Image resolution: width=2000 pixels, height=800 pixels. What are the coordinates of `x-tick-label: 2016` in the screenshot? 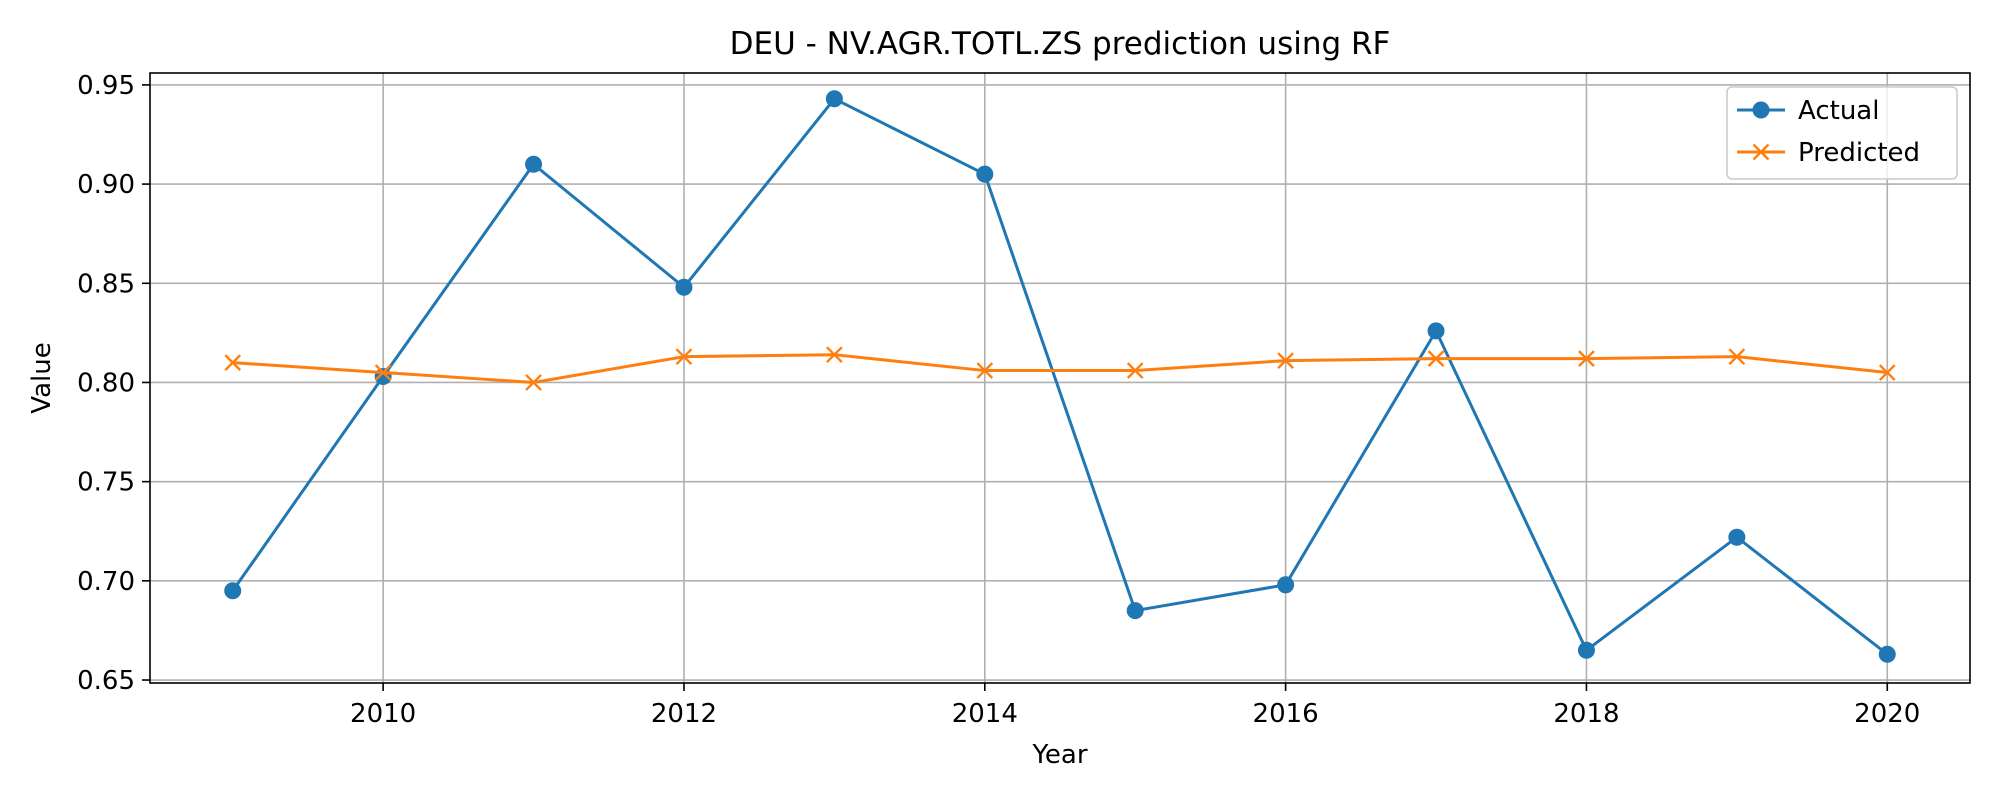 It's located at (1286, 714).